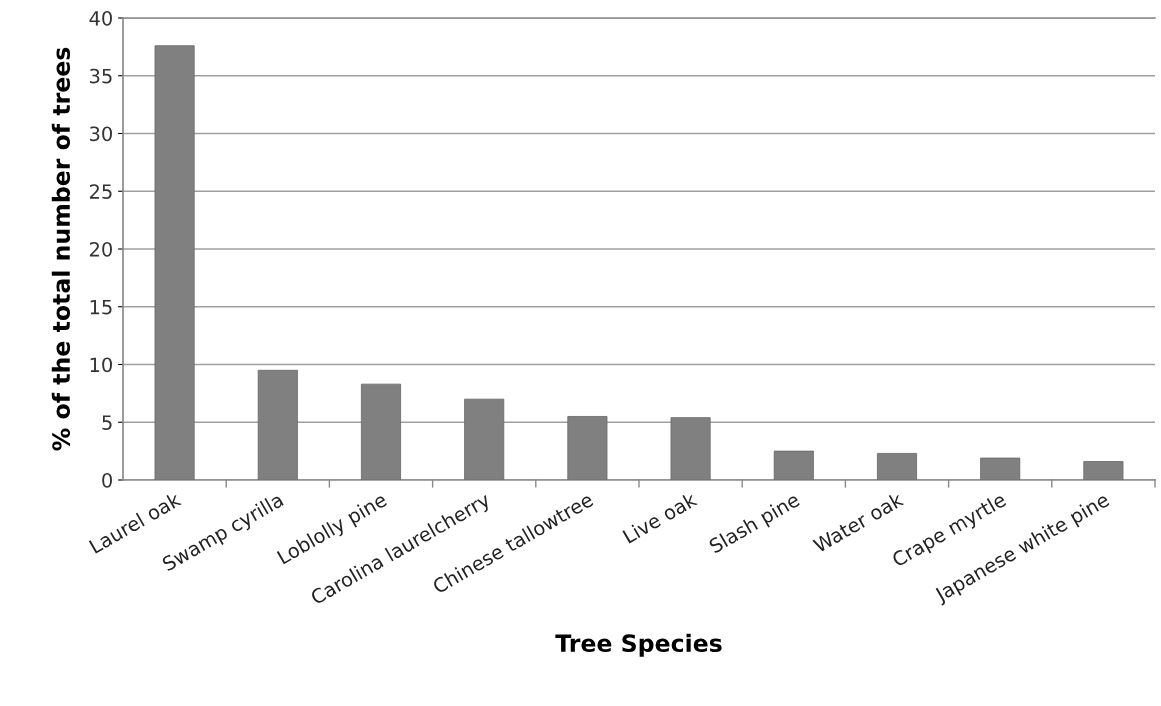 This screenshot has width=1161, height=706. I want to click on y-tick-label: 25, so click(100, 191).